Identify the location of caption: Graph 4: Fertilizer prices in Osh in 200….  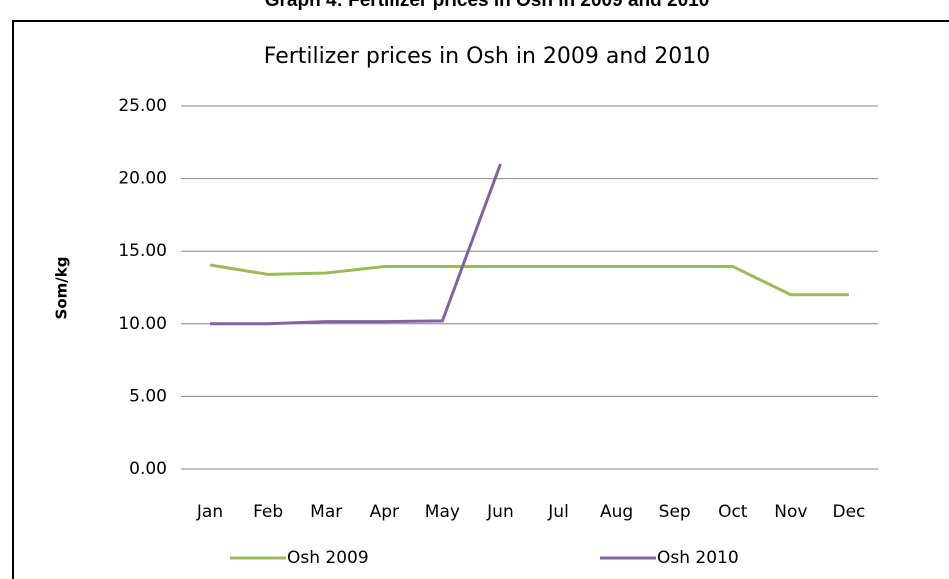
(487, 5).